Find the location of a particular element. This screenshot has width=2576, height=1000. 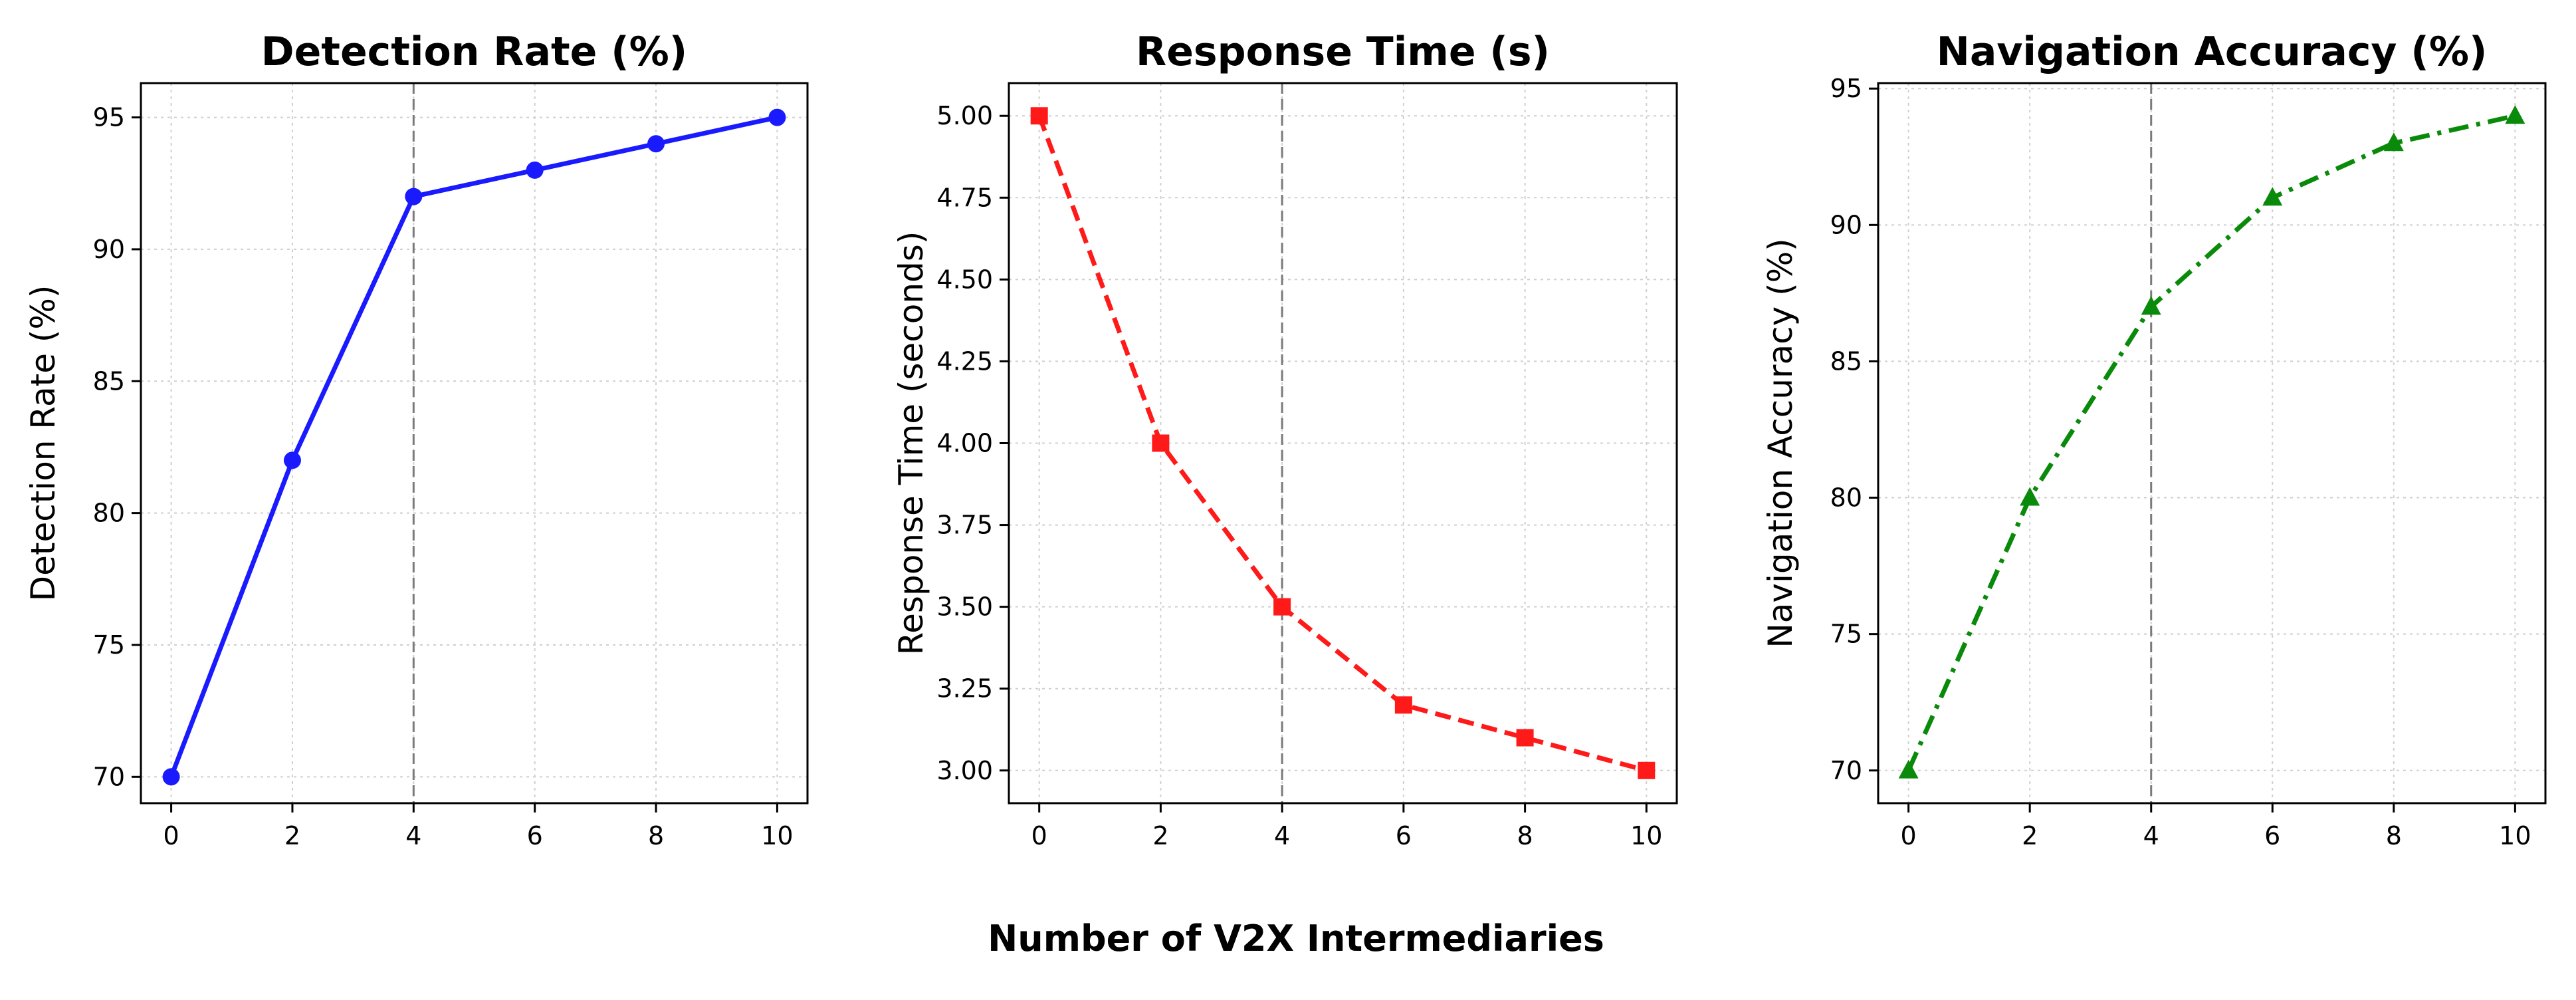

y-tick-label: 3.75 is located at coordinates (964, 525).